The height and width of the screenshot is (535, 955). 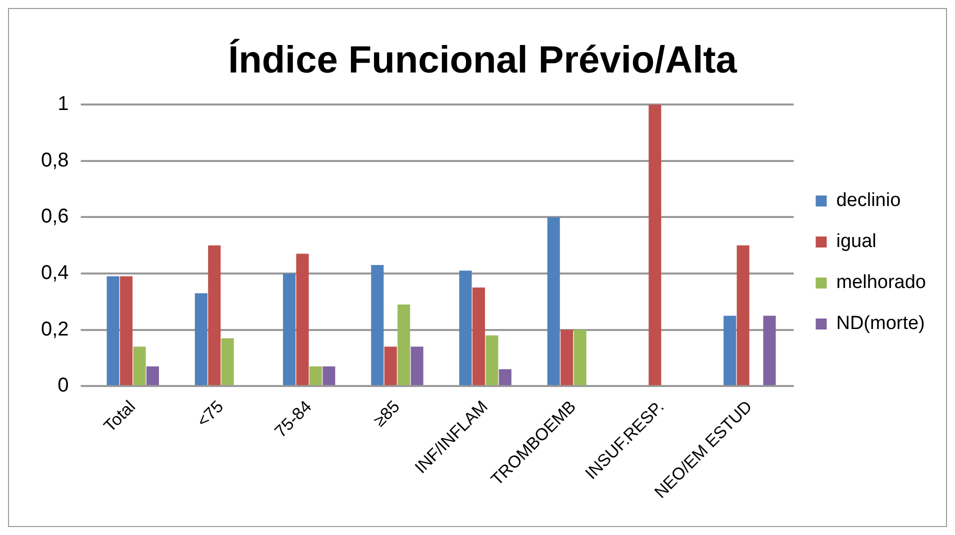 I want to click on chart-title: Índice Funcional Prévio/Alta, so click(x=483, y=60).